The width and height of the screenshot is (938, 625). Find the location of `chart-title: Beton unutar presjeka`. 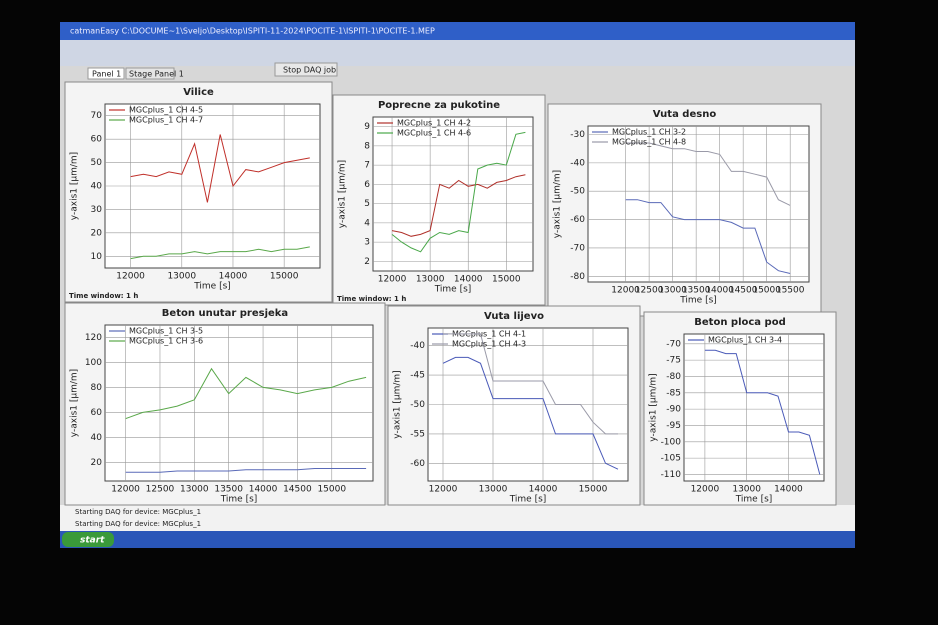

chart-title: Beton unutar presjeka is located at coordinates (225, 313).